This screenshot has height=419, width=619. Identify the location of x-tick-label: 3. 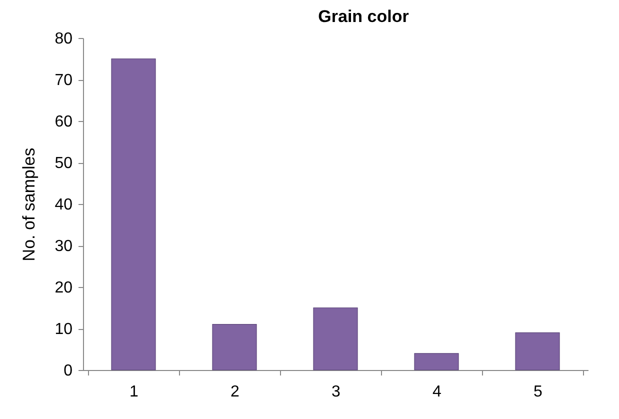
(336, 392).